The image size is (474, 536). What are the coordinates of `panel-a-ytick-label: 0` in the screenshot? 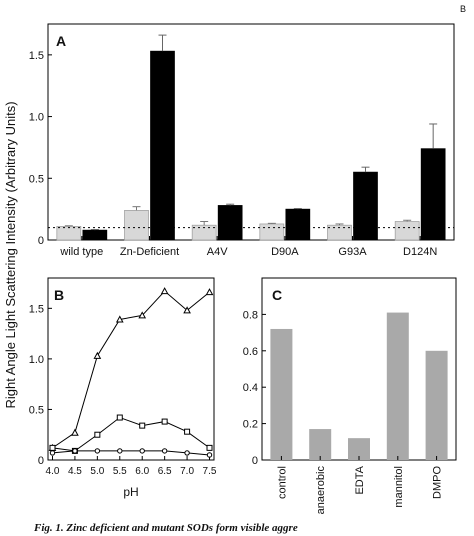 It's located at (41, 241).